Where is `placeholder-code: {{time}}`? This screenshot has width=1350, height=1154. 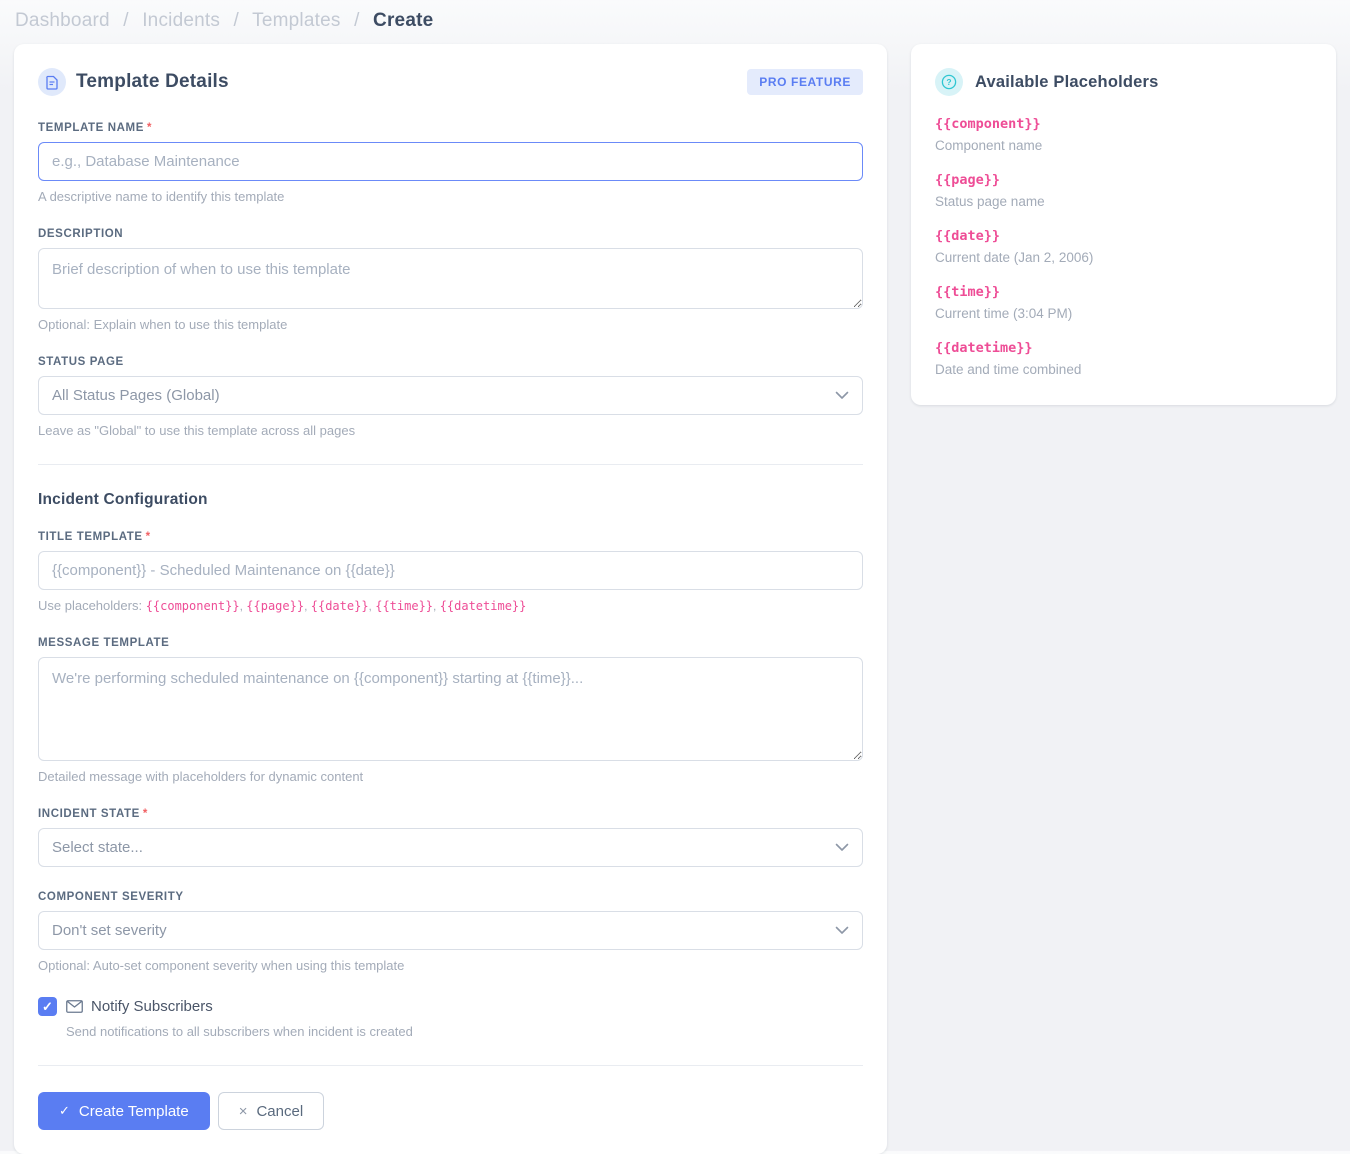
placeholder-code: {{time}} is located at coordinates (968, 292).